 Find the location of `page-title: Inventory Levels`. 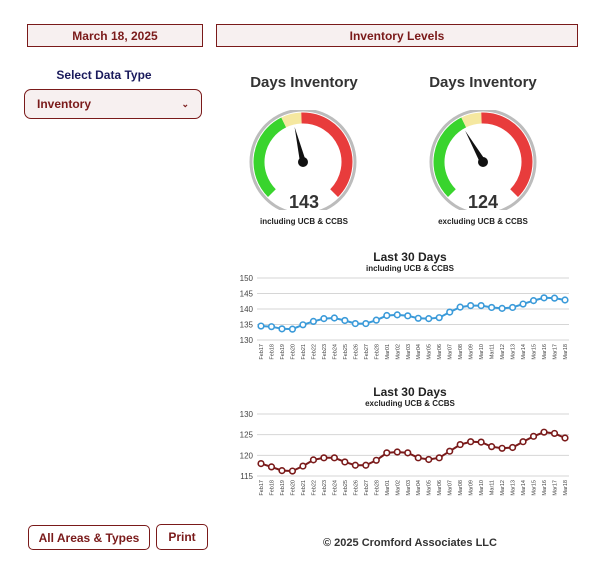

page-title: Inventory Levels is located at coordinates (397, 35).